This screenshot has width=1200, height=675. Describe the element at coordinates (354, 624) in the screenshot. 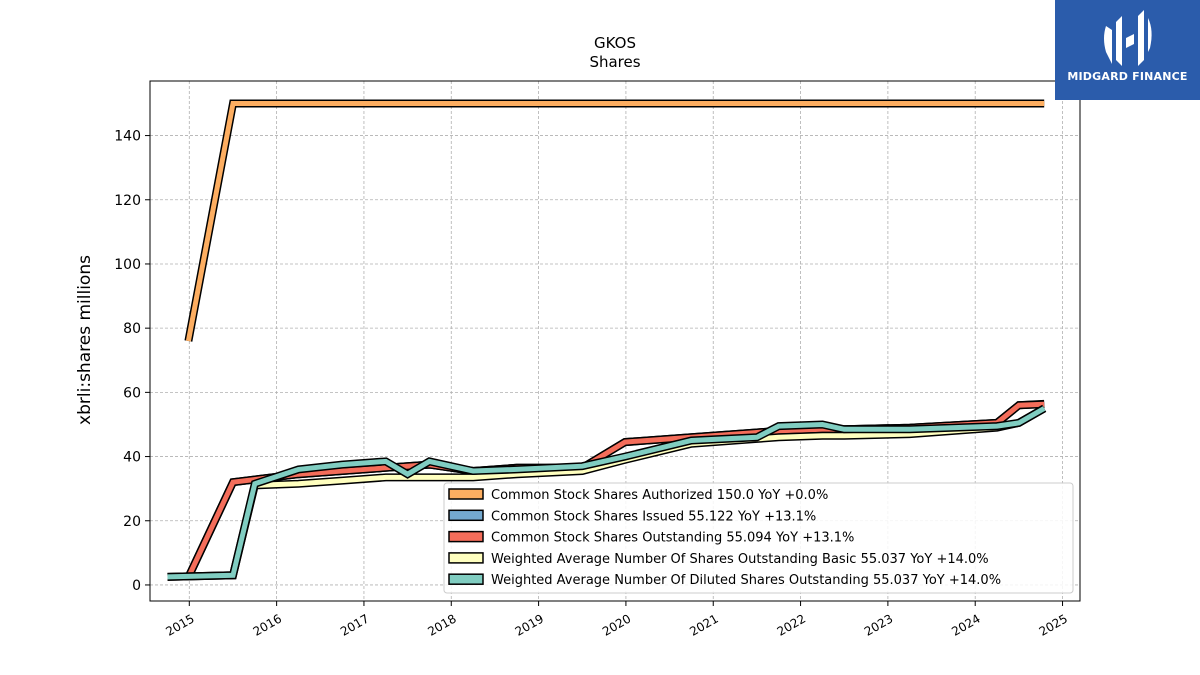

I see `x-tick-label: 2017` at that location.